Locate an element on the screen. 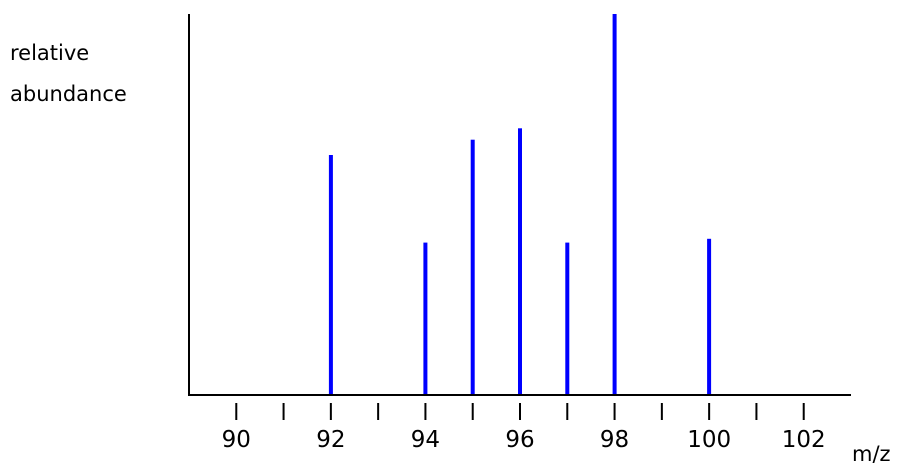  x-tick-label-92: 92 is located at coordinates (330, 440).